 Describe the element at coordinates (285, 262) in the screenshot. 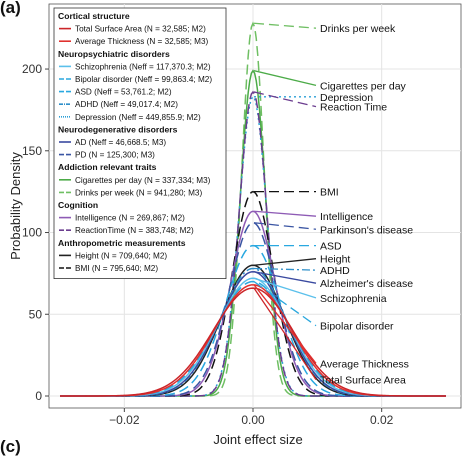

I see `leader-hgt` at that location.